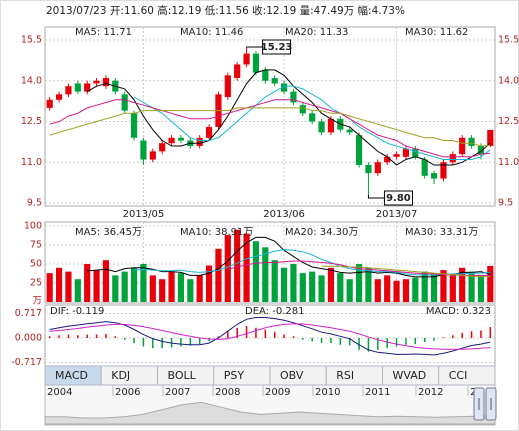 This screenshot has width=519, height=431. I want to click on tab: KDJ, so click(129, 375).